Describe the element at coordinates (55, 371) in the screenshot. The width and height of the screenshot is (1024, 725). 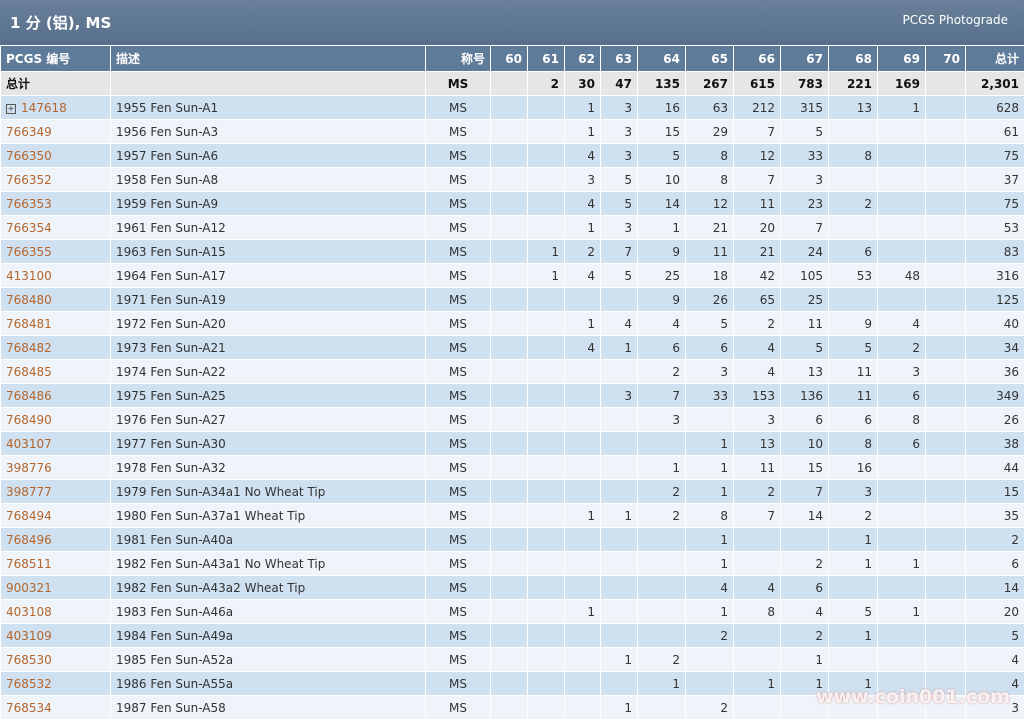
I see `row-code: 768485` at that location.